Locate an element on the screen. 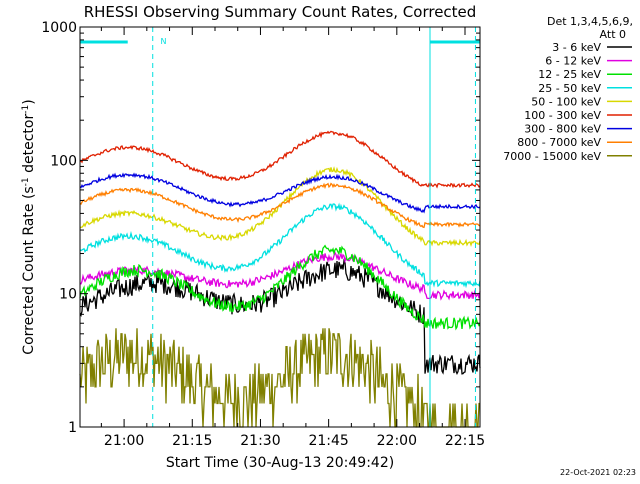 Image resolution: width=640 pixels, height=484 pixels. legend-header-line1: Det 1,3,4,5,6,9, is located at coordinates (590, 21).